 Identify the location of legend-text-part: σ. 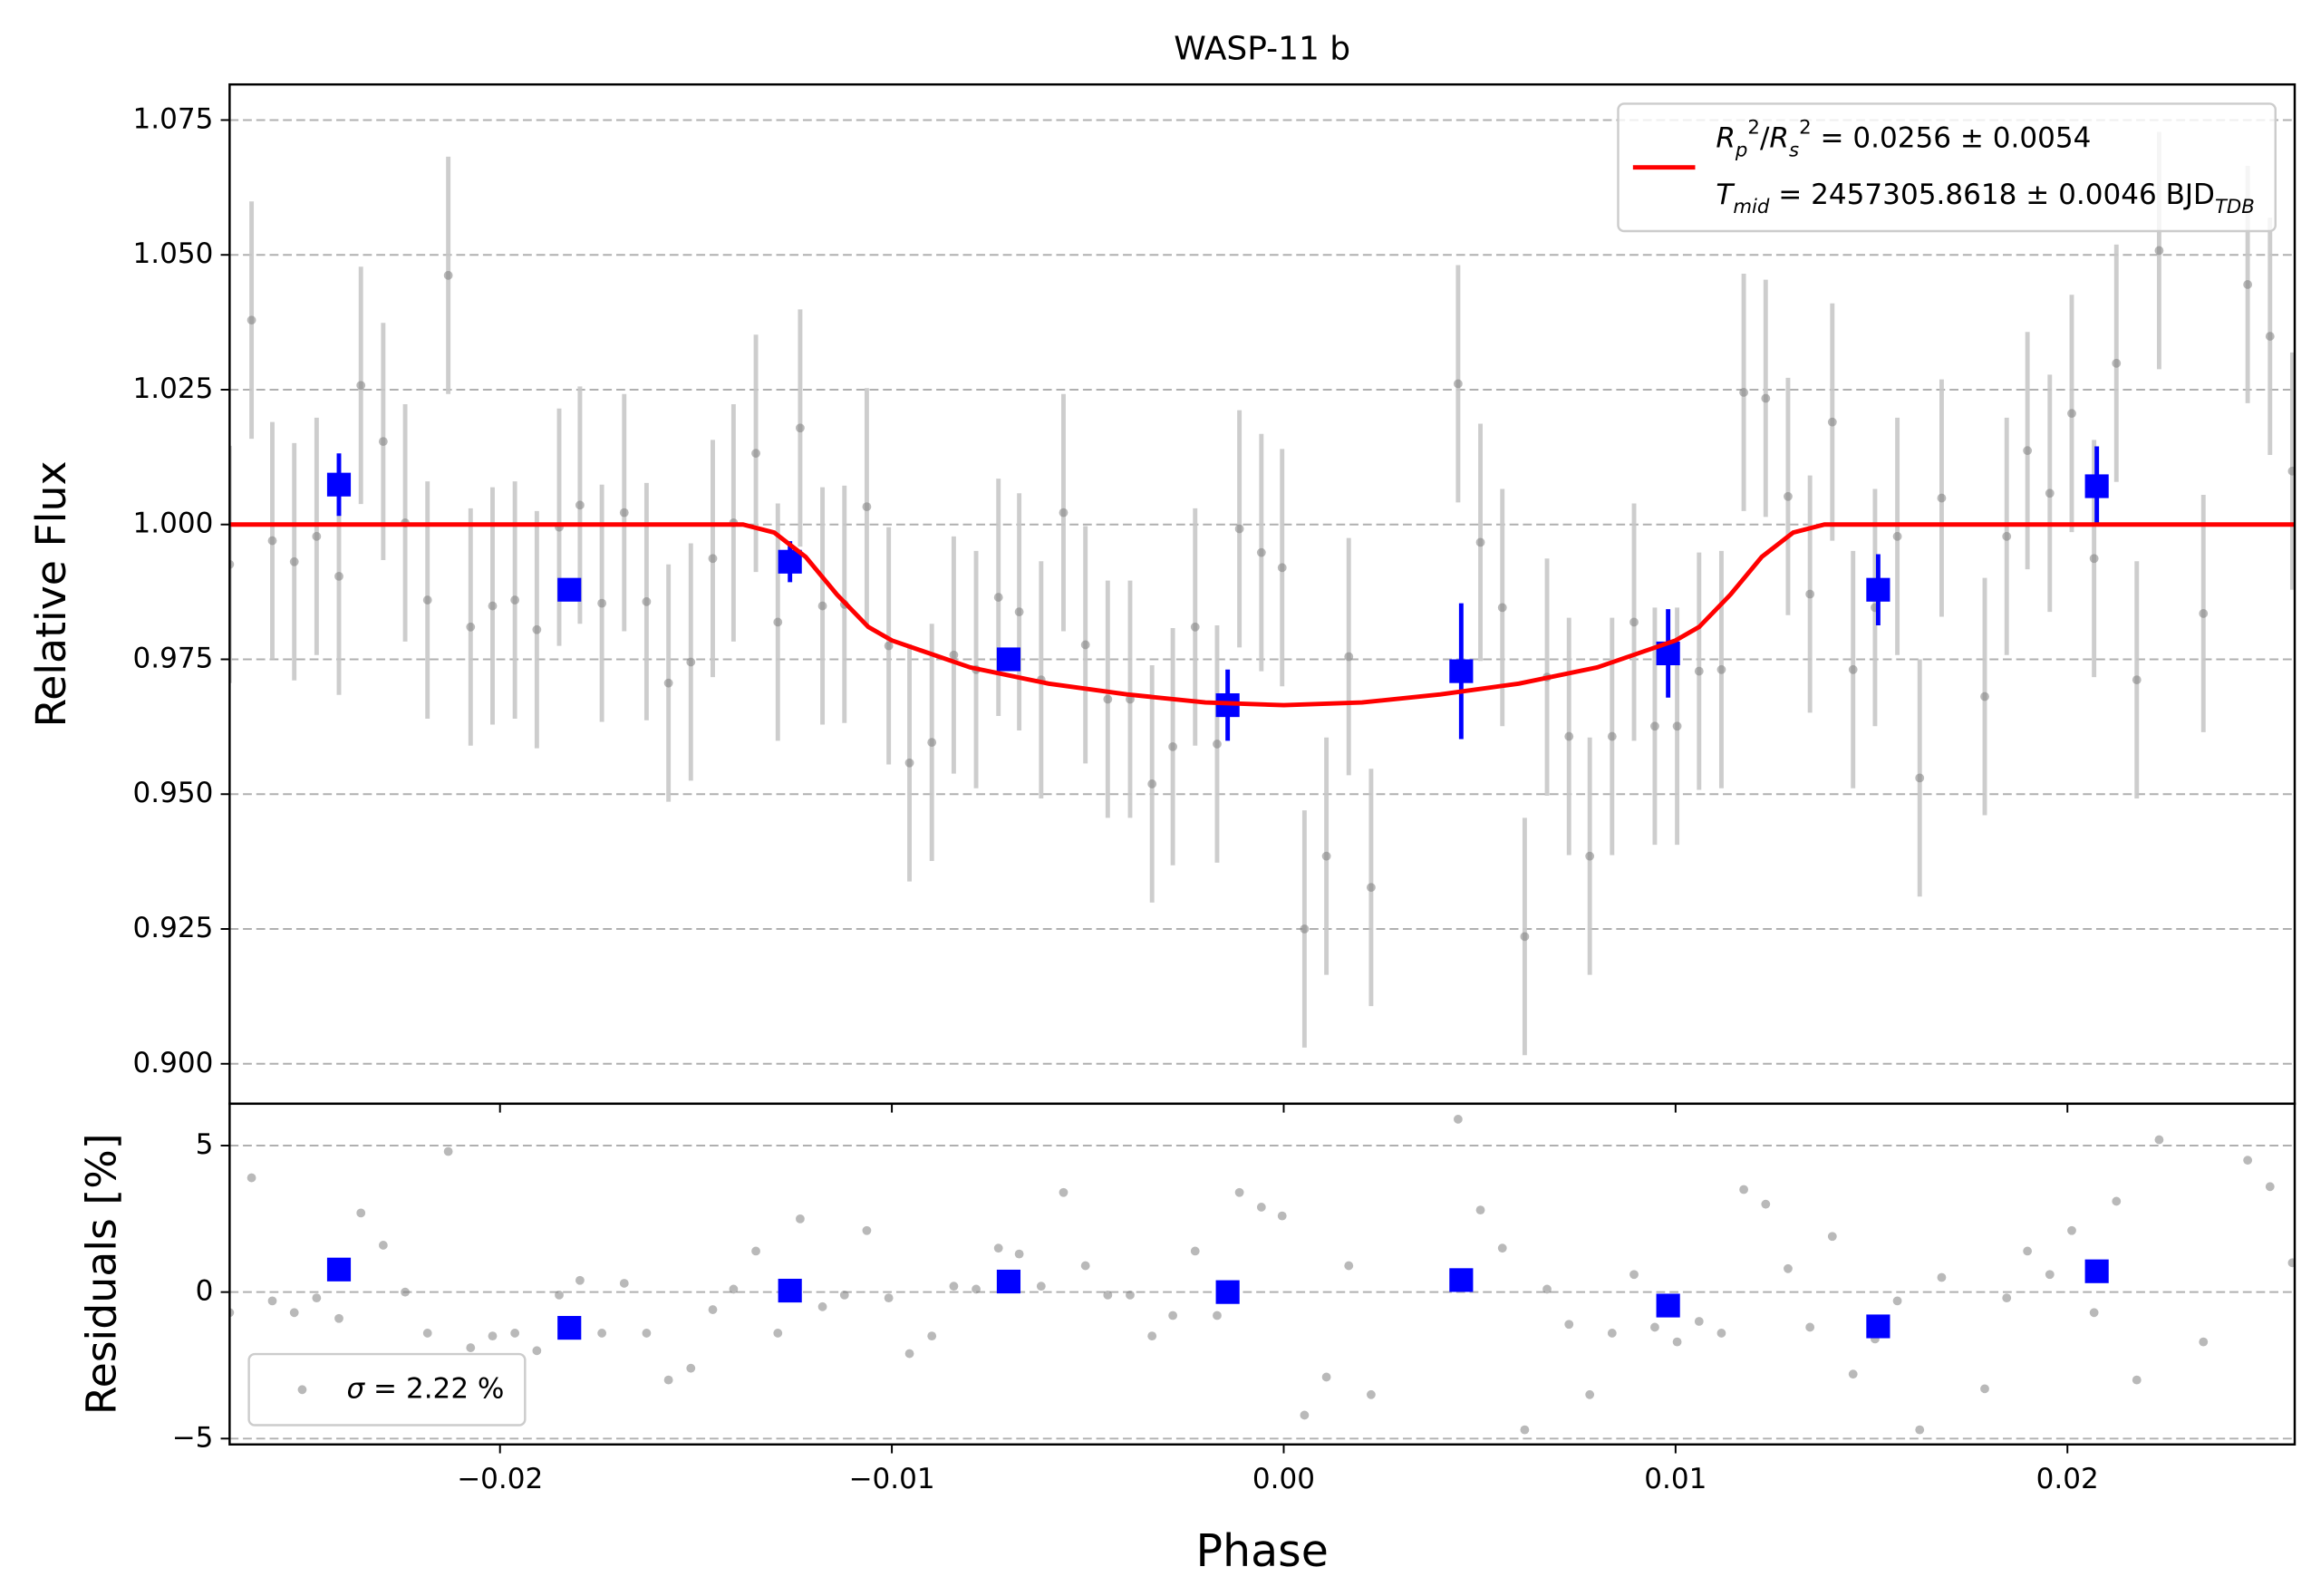
(355, 1388).